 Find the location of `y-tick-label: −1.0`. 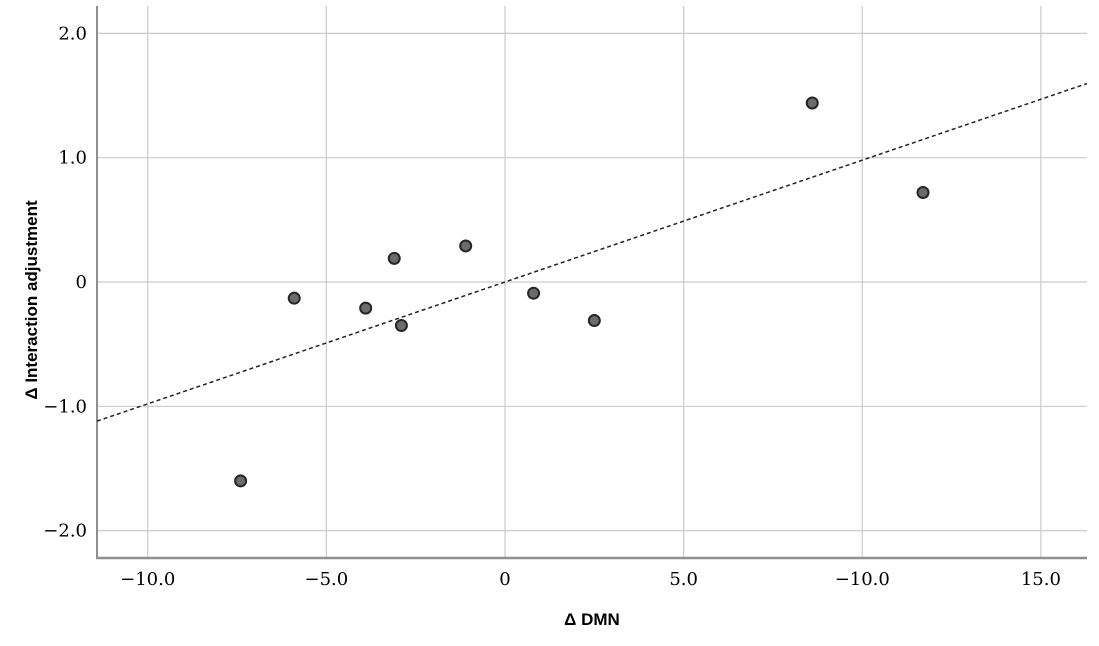

y-tick-label: −1.0 is located at coordinates (65, 406).